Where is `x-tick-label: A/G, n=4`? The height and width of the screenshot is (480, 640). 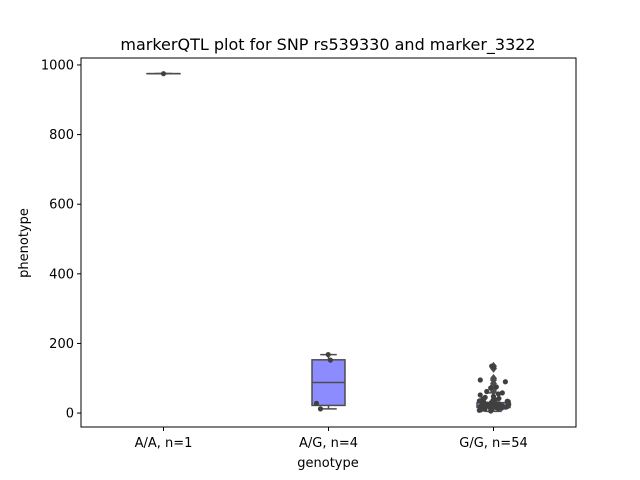
x-tick-label: A/G, n=4 is located at coordinates (328, 443).